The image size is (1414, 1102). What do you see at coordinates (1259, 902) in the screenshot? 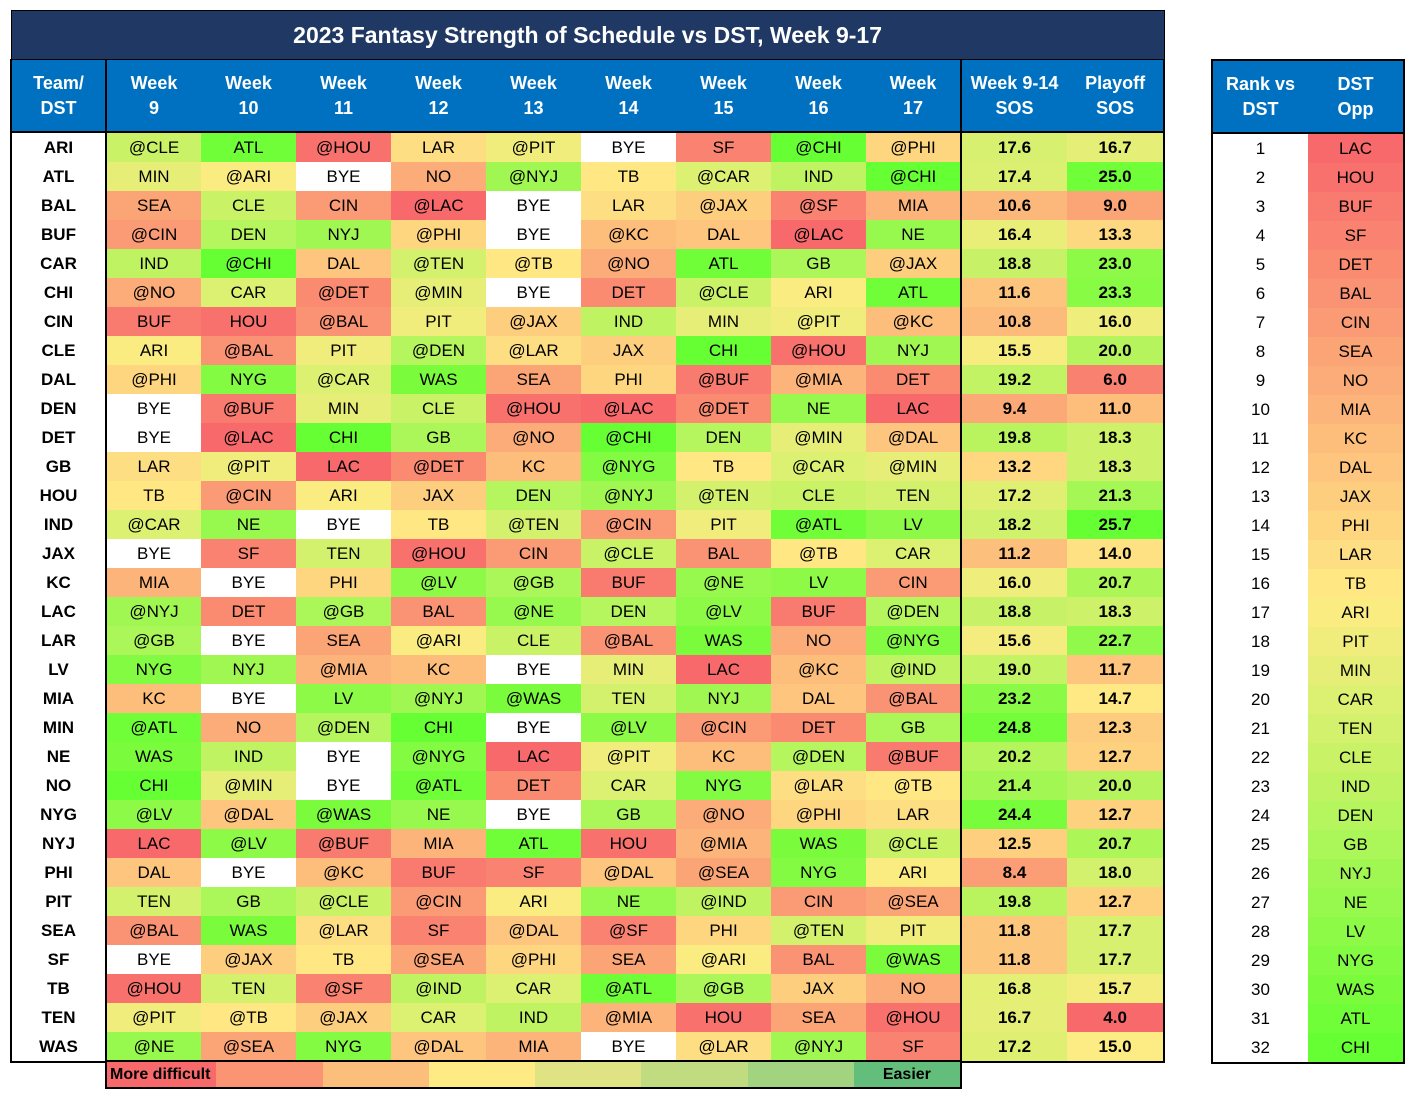
I see `rank-number-cell: 27` at bounding box center [1259, 902].